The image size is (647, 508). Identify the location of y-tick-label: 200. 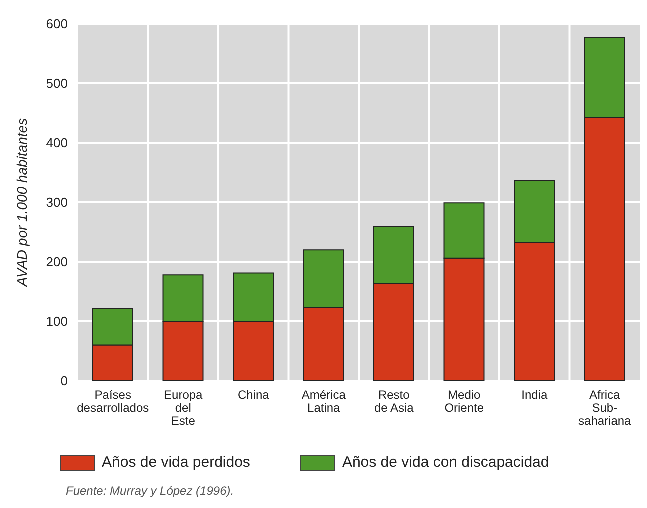
(57, 262).